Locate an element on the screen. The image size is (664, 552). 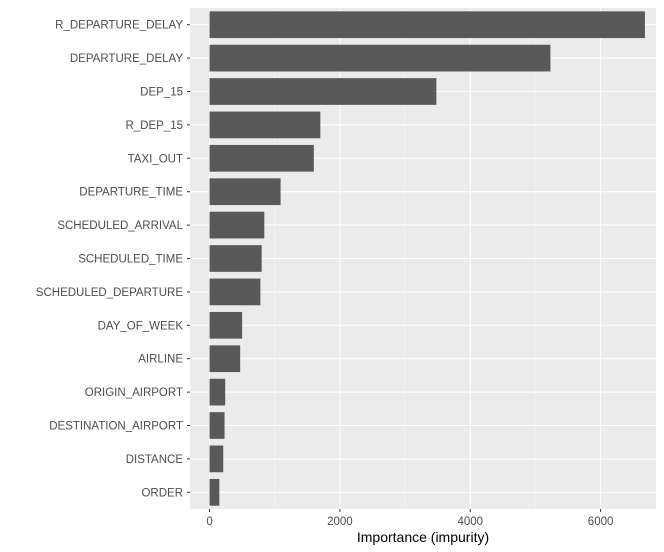
y-tick-label: DESTINATION_AIRPORT is located at coordinates (116, 427).